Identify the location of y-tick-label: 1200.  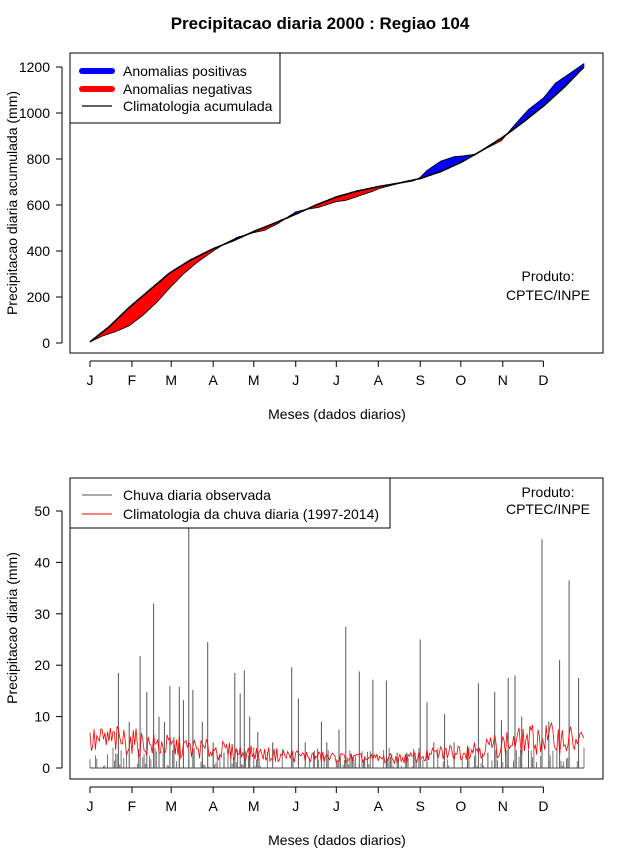
(34, 67).